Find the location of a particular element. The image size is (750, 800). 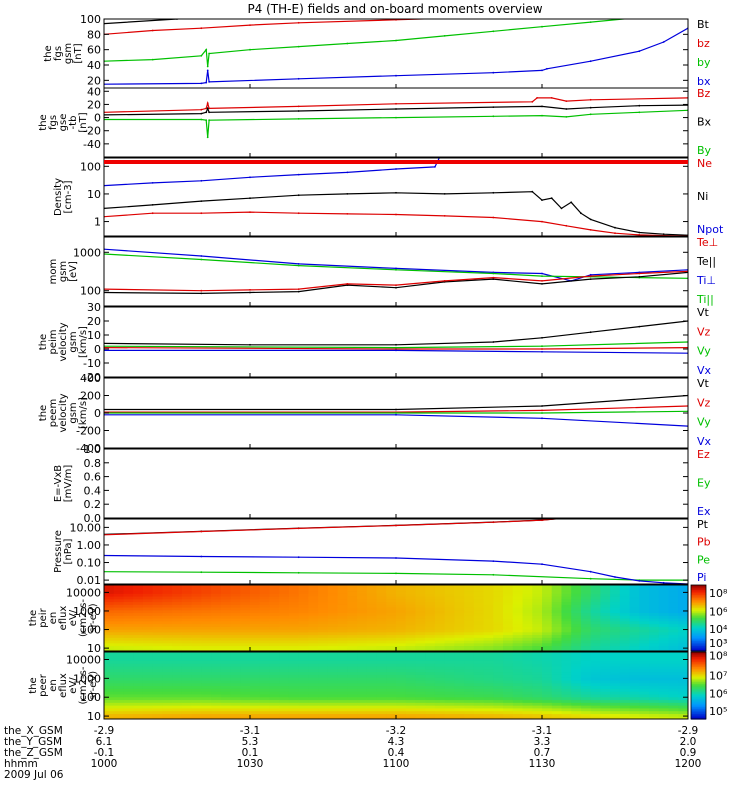

y-tick-label: 200 is located at coordinates (90, 396).